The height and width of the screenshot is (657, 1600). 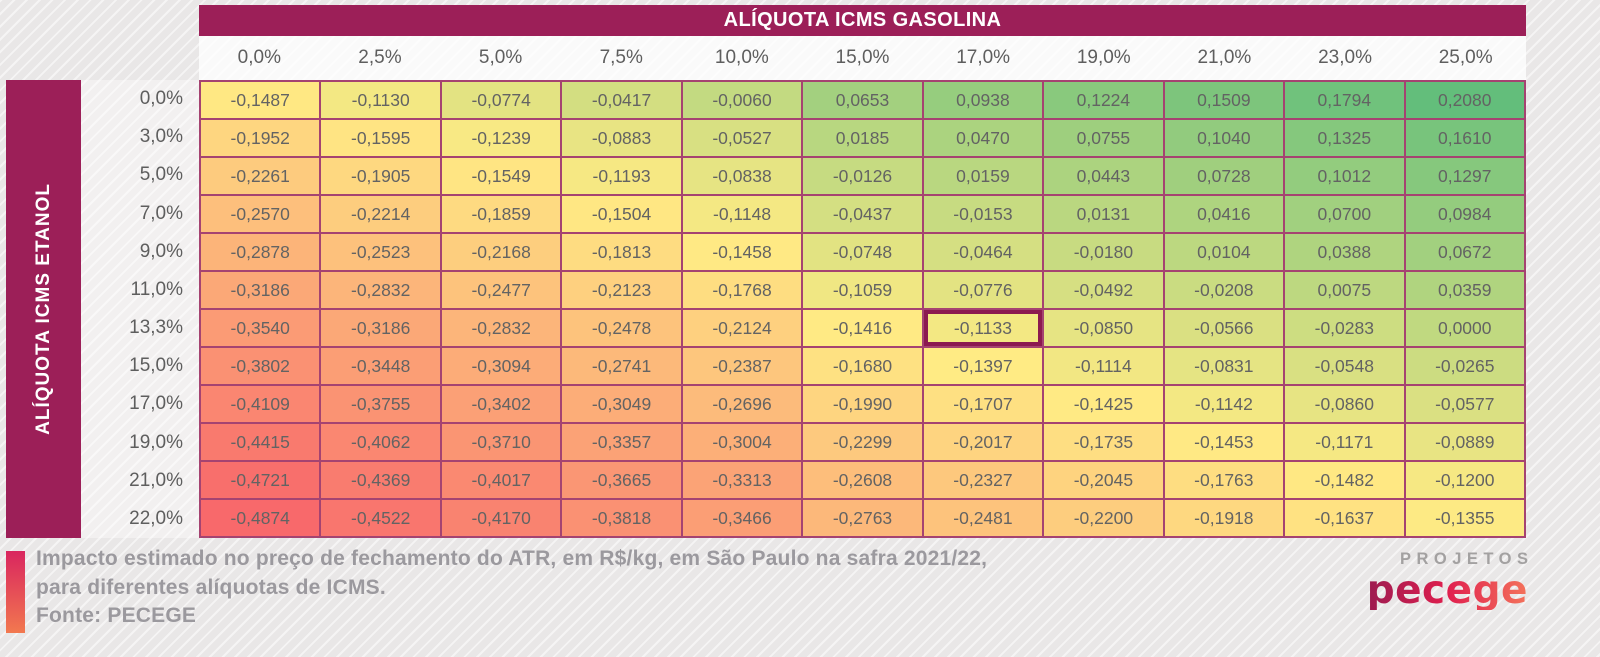 What do you see at coordinates (1225, 177) in the screenshot?
I see `heatmap-cell: 0,0728` at bounding box center [1225, 177].